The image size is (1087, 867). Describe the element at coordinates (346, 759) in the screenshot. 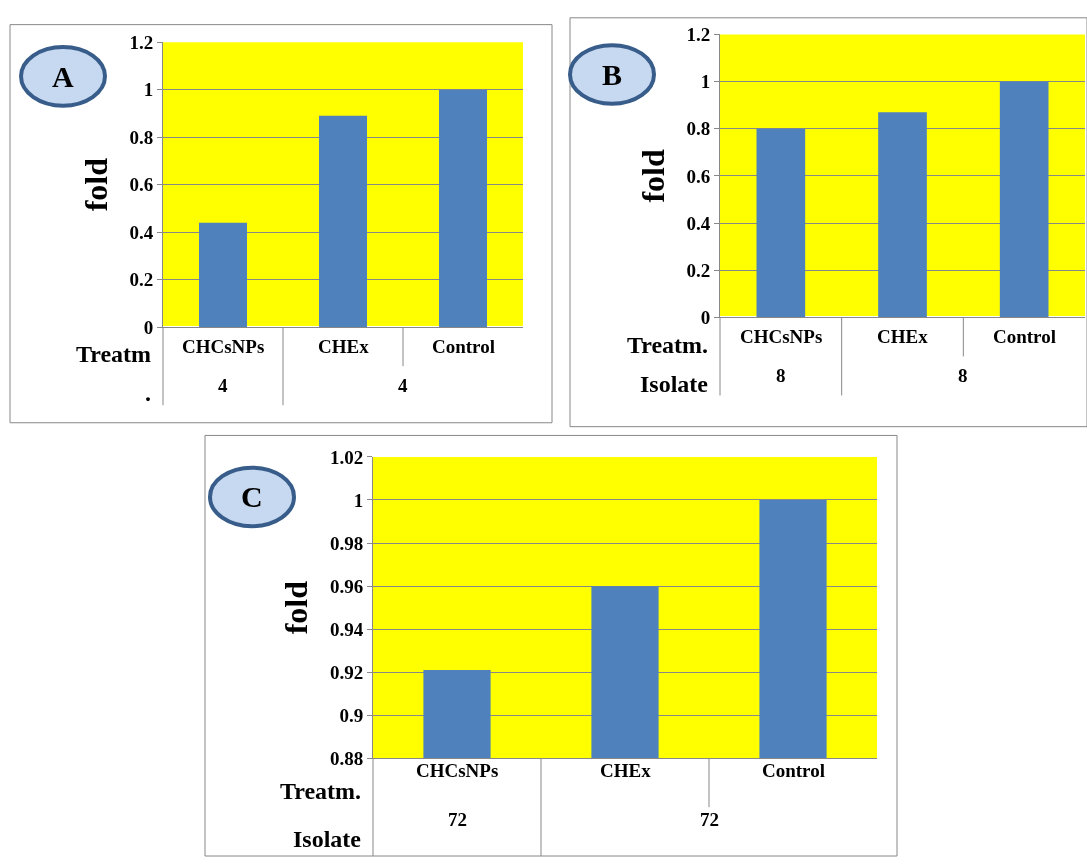

I see `y-tick-label: 0.88` at that location.